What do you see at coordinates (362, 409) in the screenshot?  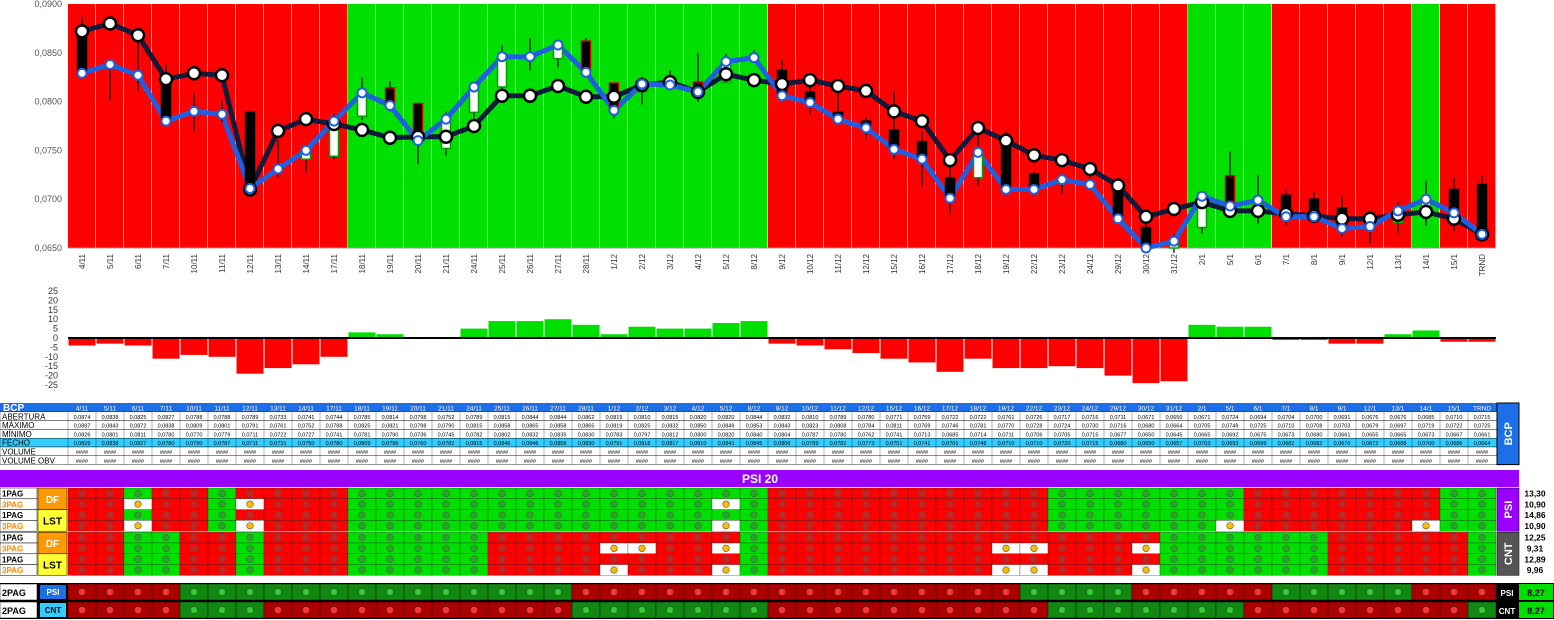 I see `table-date: 18/11` at bounding box center [362, 409].